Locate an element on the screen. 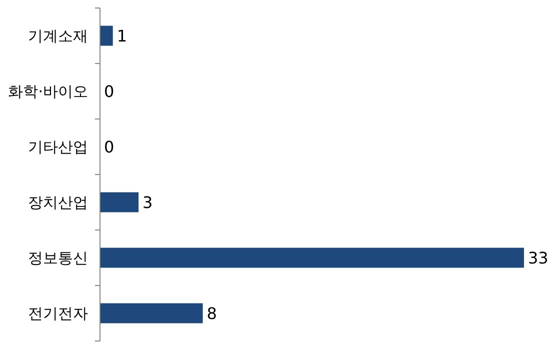 The image size is (556, 349). y-tick-label: 기타산업 is located at coordinates (58, 147).